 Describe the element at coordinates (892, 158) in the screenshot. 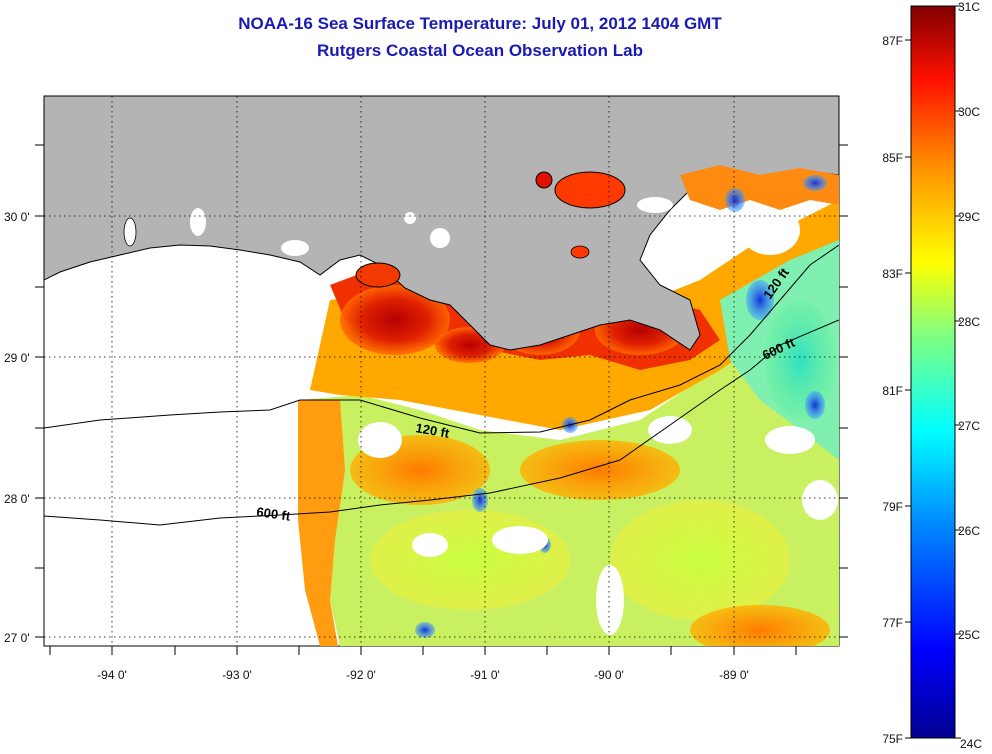

I see `colorbar-label-f: 85F` at that location.